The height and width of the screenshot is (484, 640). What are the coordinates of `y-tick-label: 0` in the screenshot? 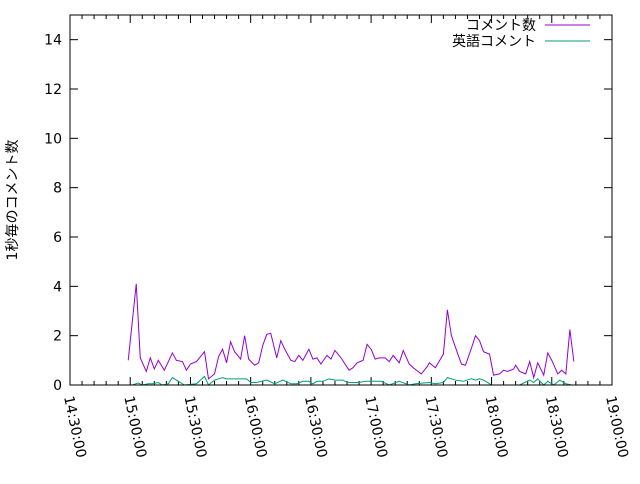 It's located at (57, 386).